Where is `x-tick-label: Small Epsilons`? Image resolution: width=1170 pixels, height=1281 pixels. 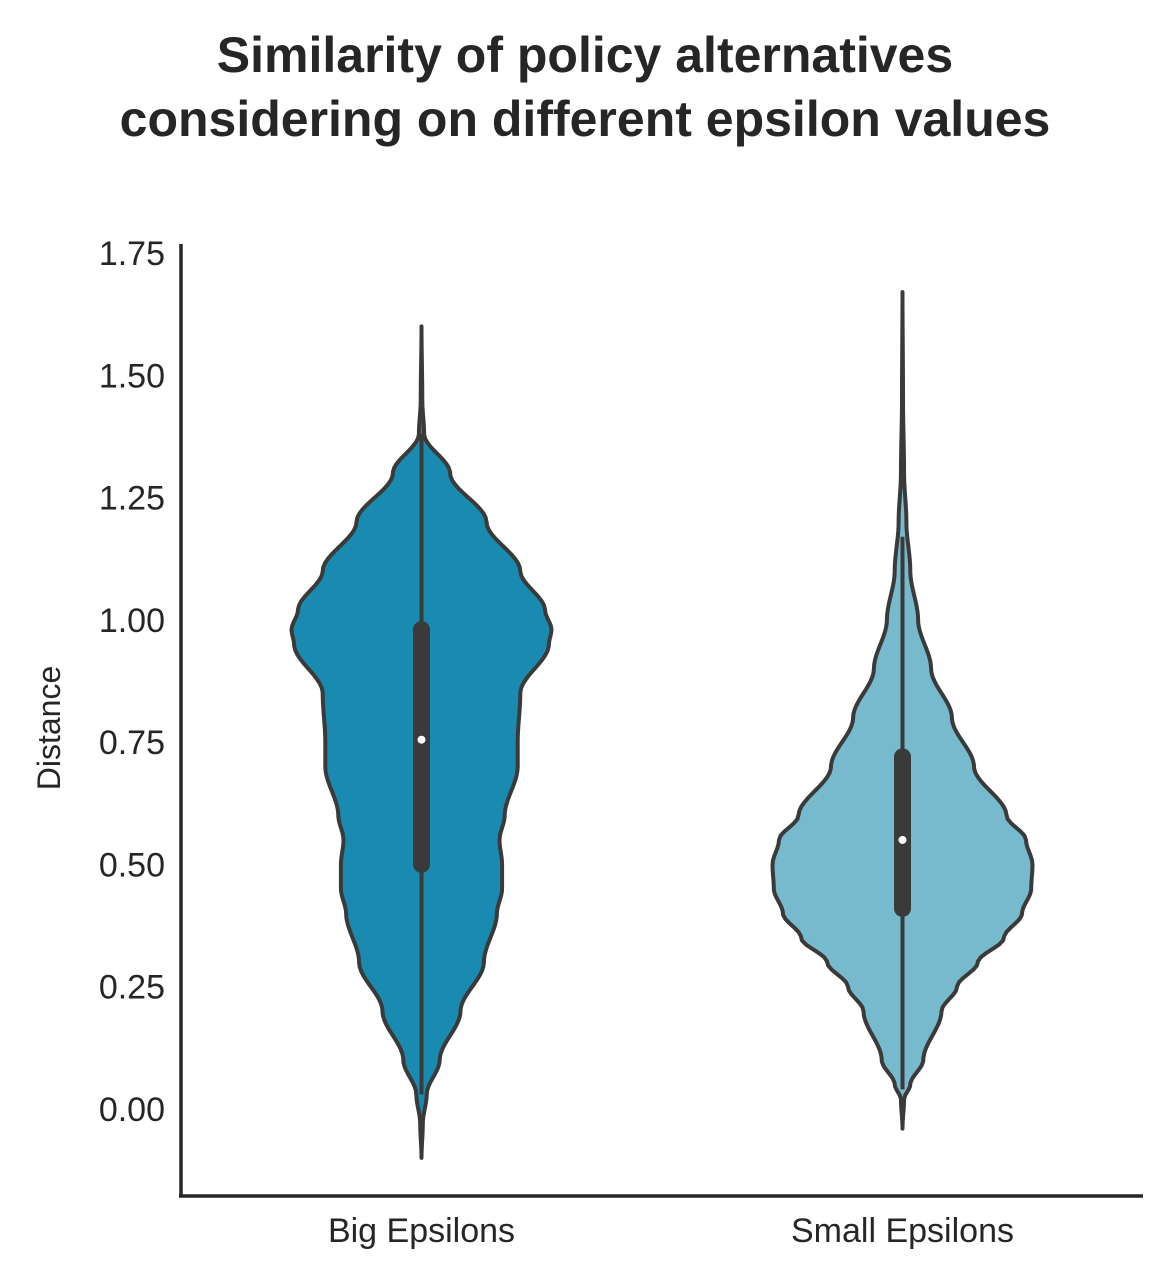
x-tick-label: Small Epsilons is located at coordinates (902, 1231).